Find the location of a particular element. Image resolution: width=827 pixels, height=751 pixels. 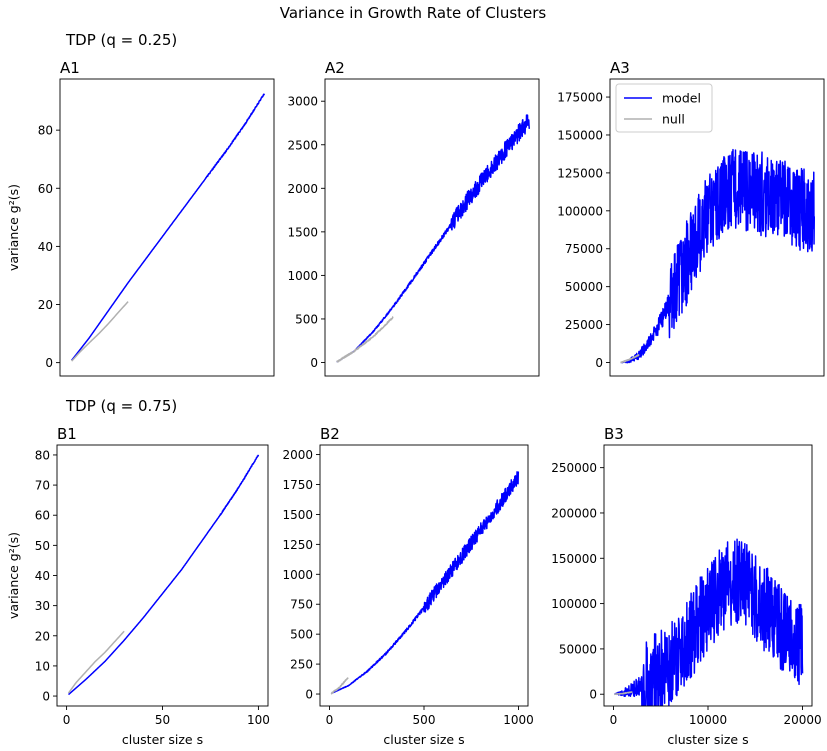

panel-title: A3 is located at coordinates (620, 68).